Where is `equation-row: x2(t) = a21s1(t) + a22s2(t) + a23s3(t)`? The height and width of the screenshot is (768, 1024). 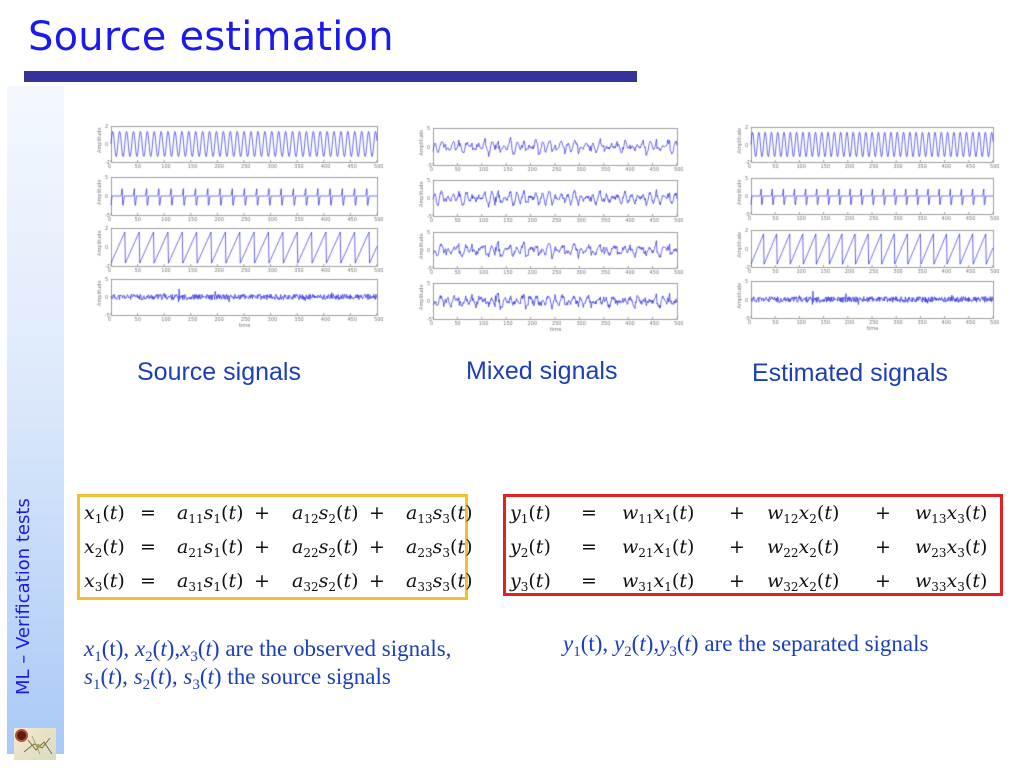
equation-row: x2(t) = a21s1(t) + a22s2(t) + a23s3(t) is located at coordinates (276, 549).